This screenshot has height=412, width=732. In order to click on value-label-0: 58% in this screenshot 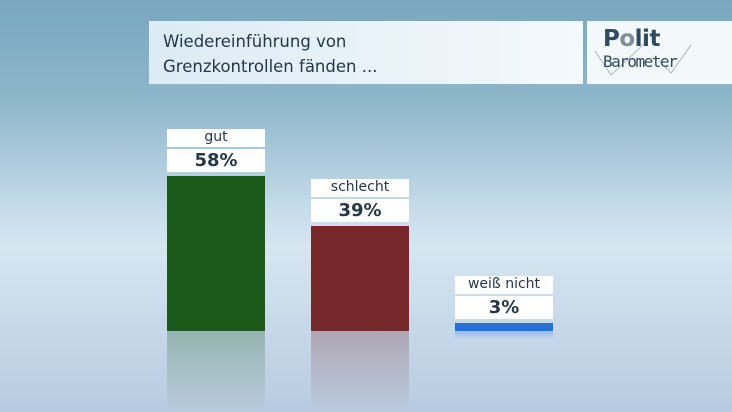, I will do `click(216, 160)`.